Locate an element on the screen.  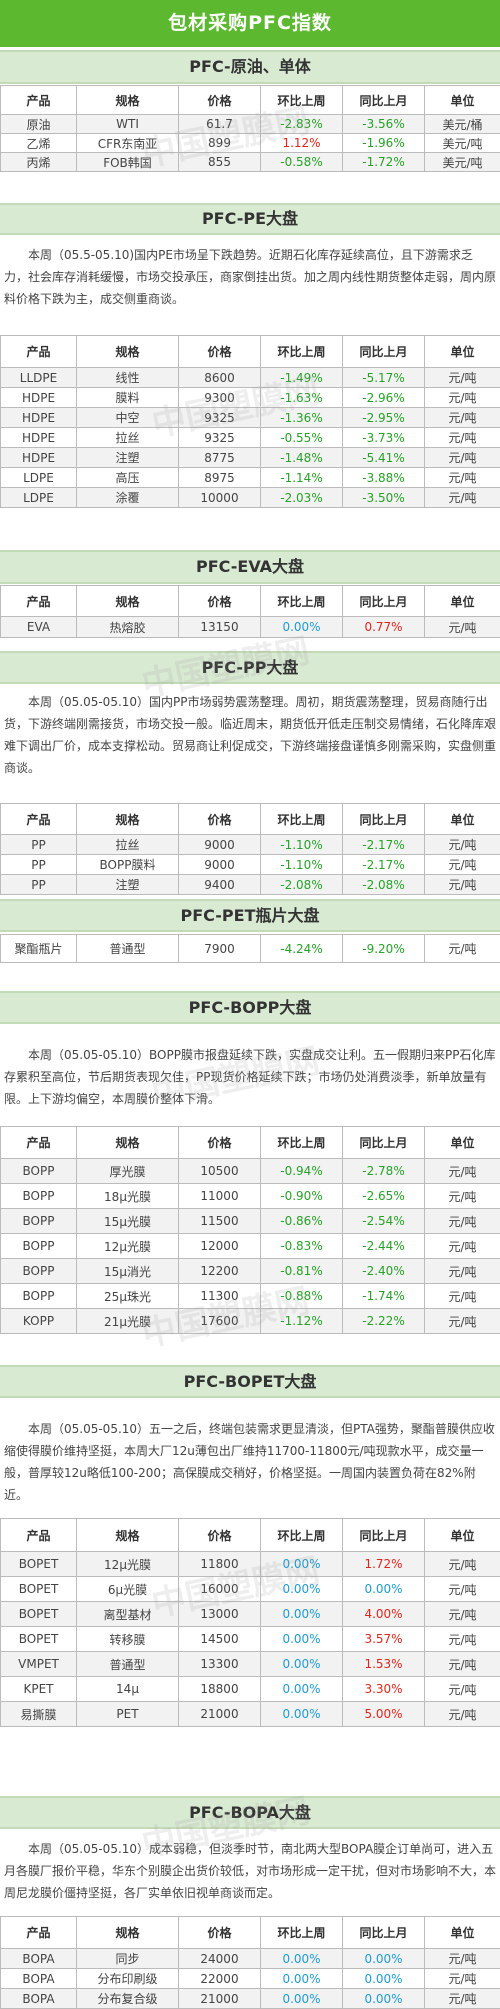
table-cell: -5.41% is located at coordinates (384, 458).